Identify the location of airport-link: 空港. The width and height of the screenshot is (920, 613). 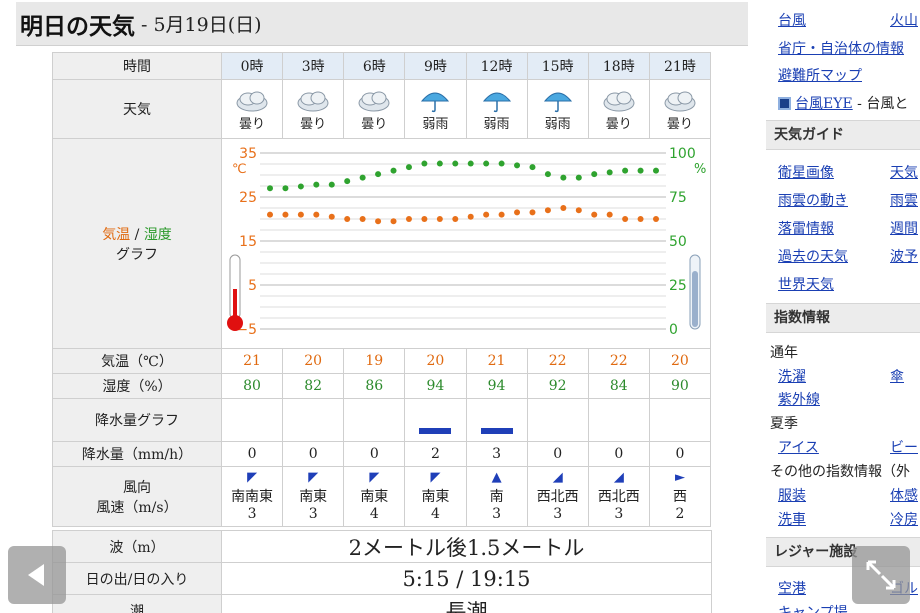
(792, 589).